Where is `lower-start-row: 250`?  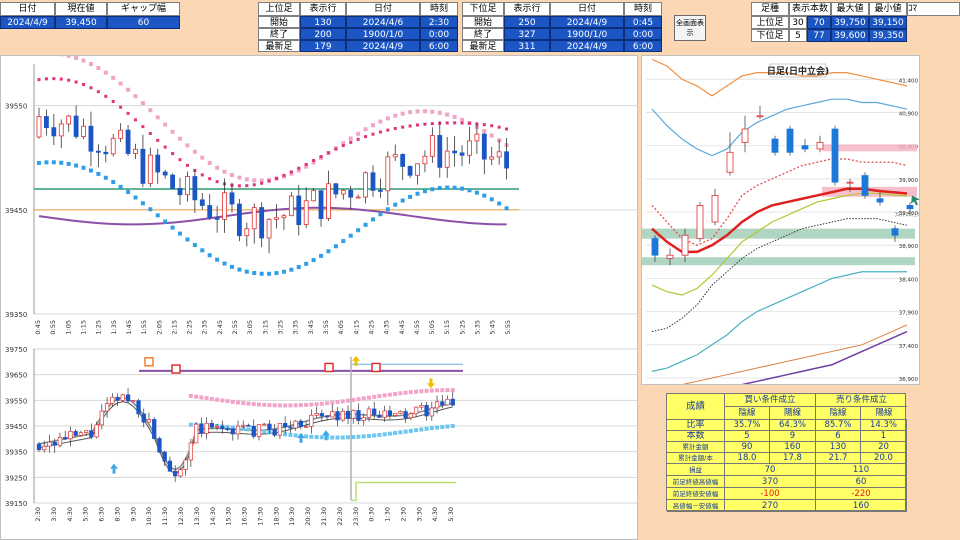 lower-start-row: 250 is located at coordinates (527, 22).